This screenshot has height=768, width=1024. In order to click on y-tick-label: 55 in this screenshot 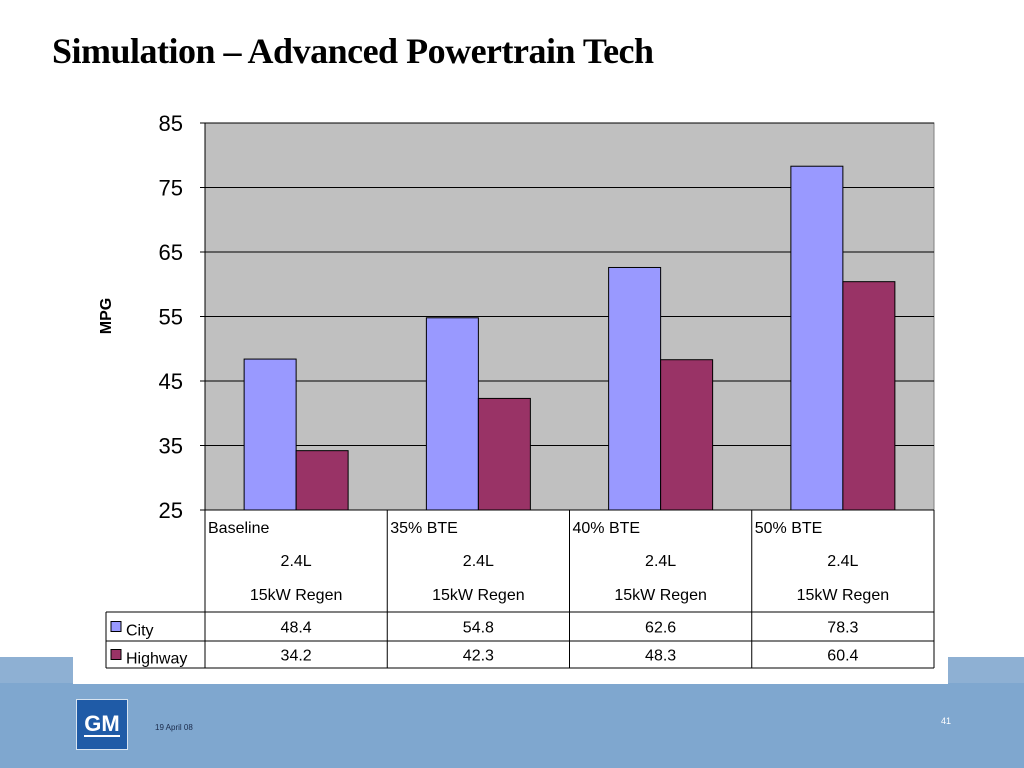, I will do `click(171, 317)`.